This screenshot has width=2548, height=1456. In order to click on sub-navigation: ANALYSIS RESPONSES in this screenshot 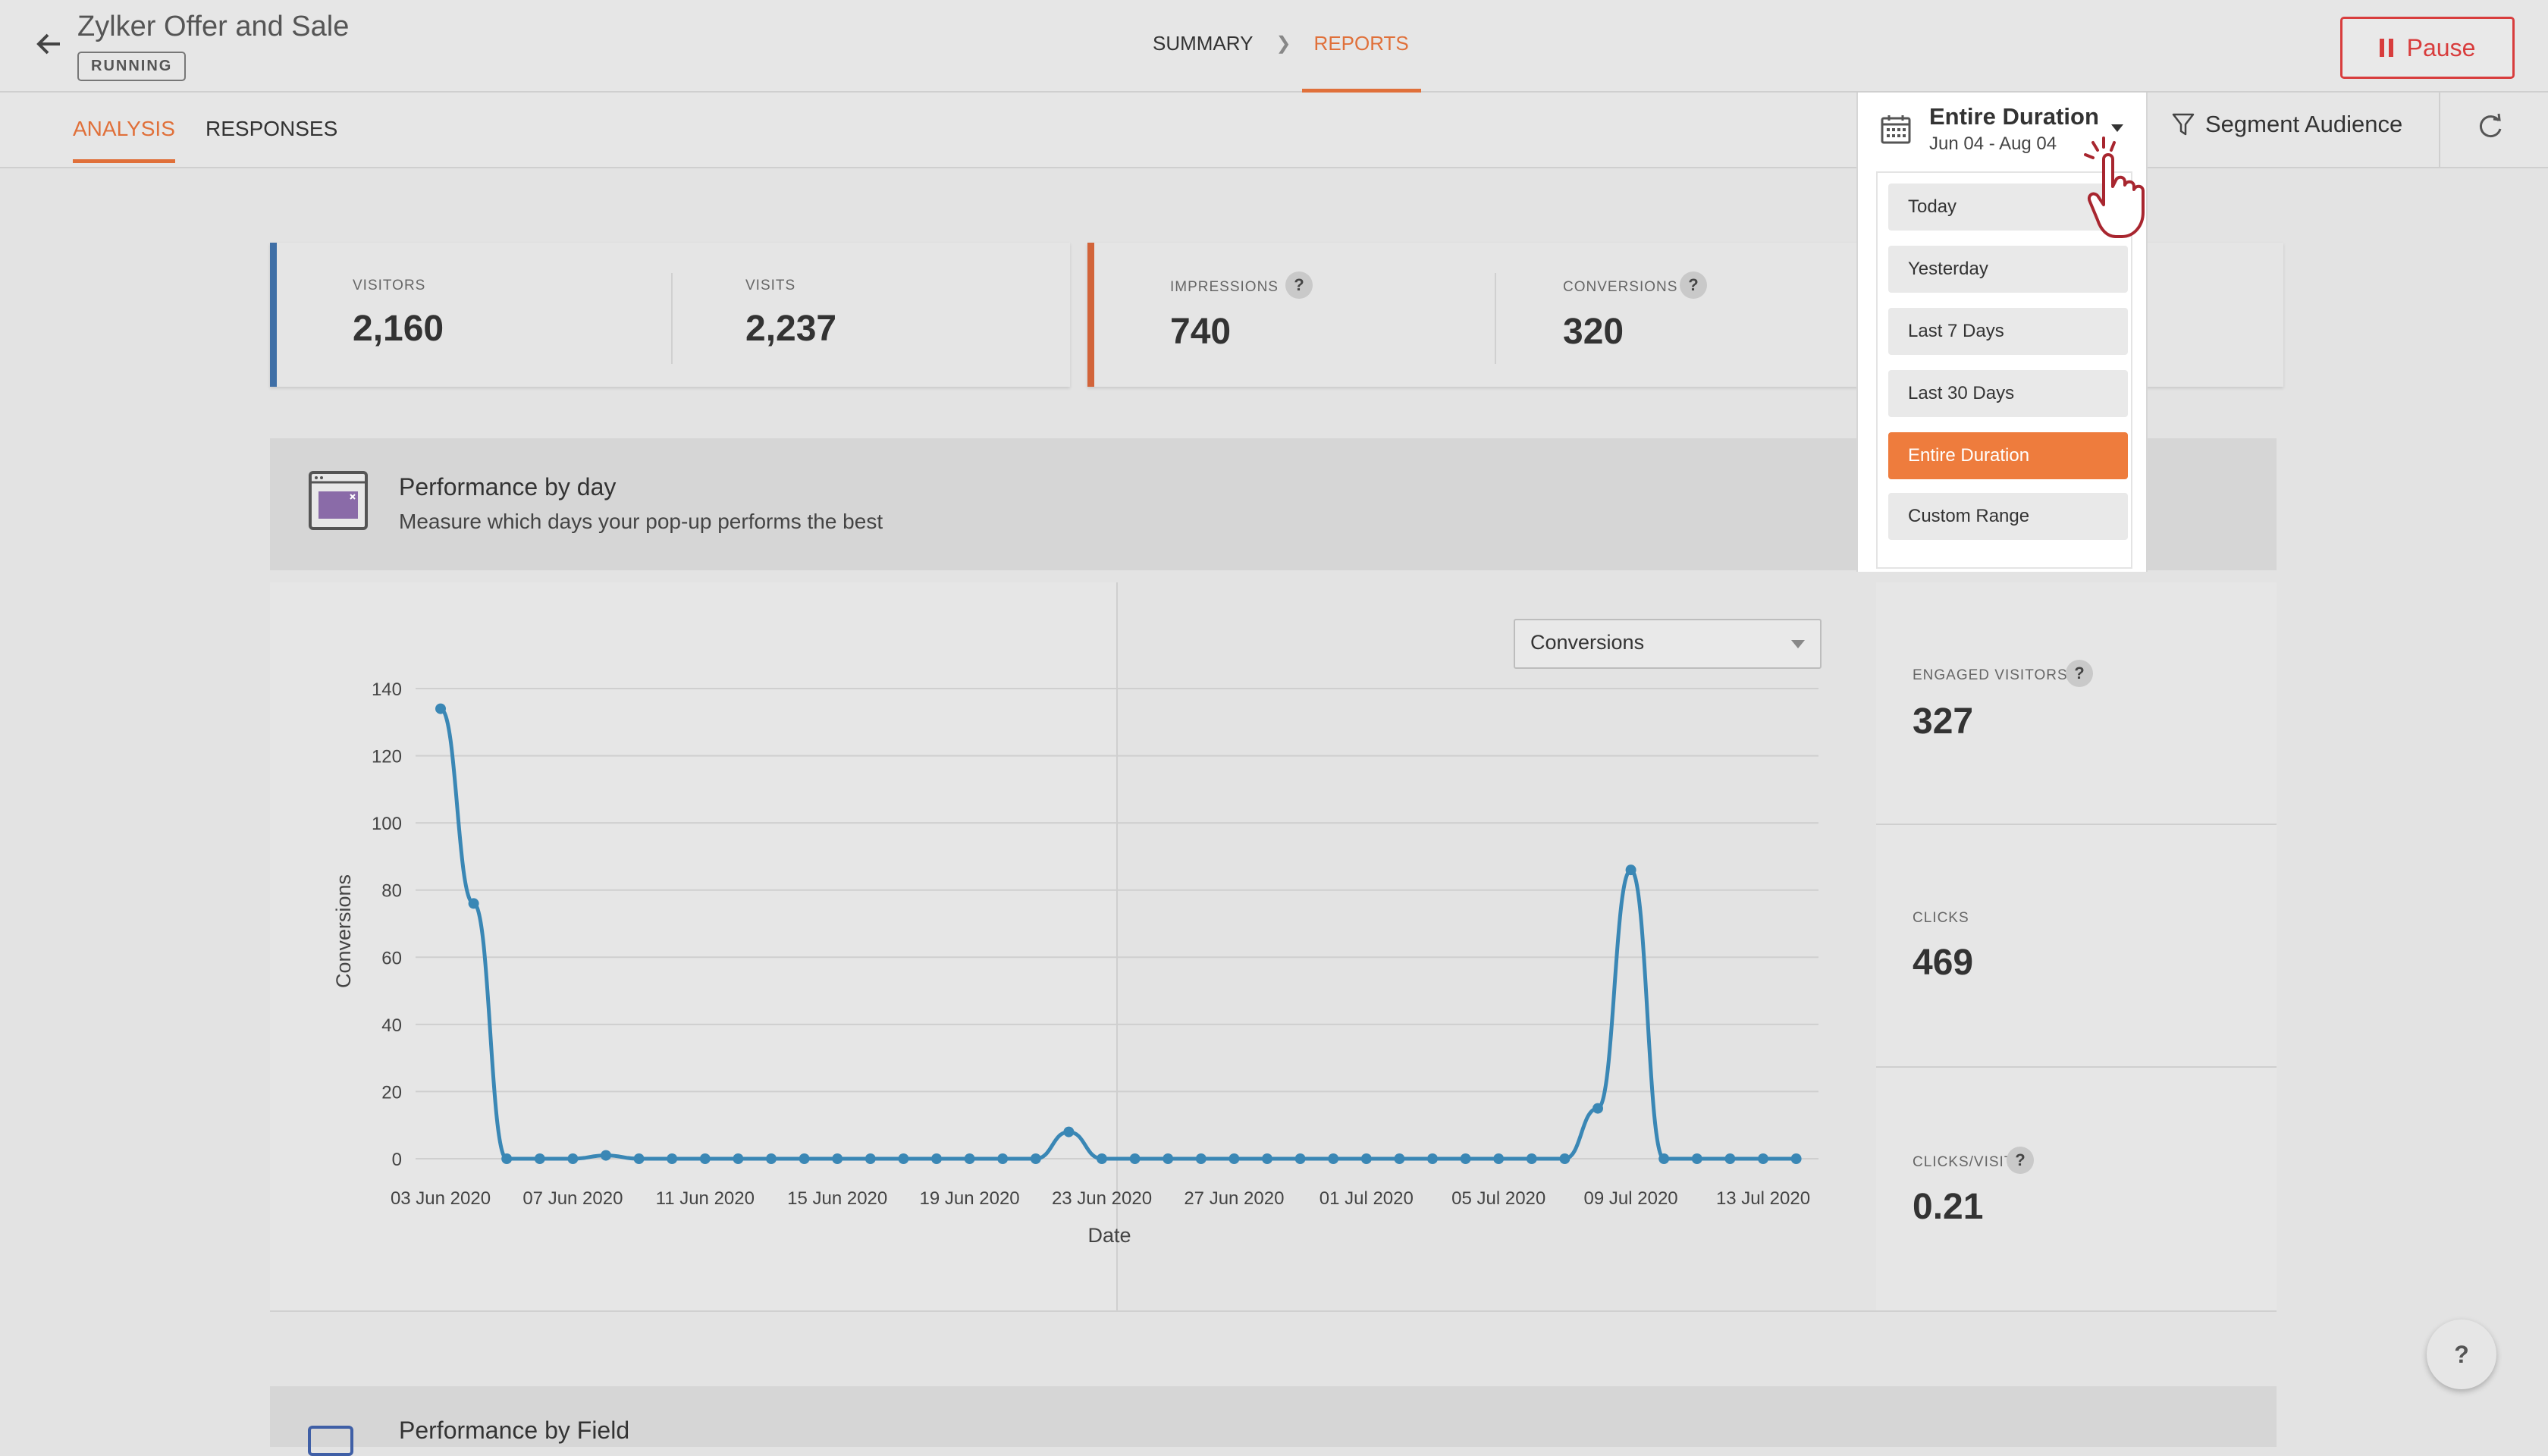, I will do `click(1274, 130)`.